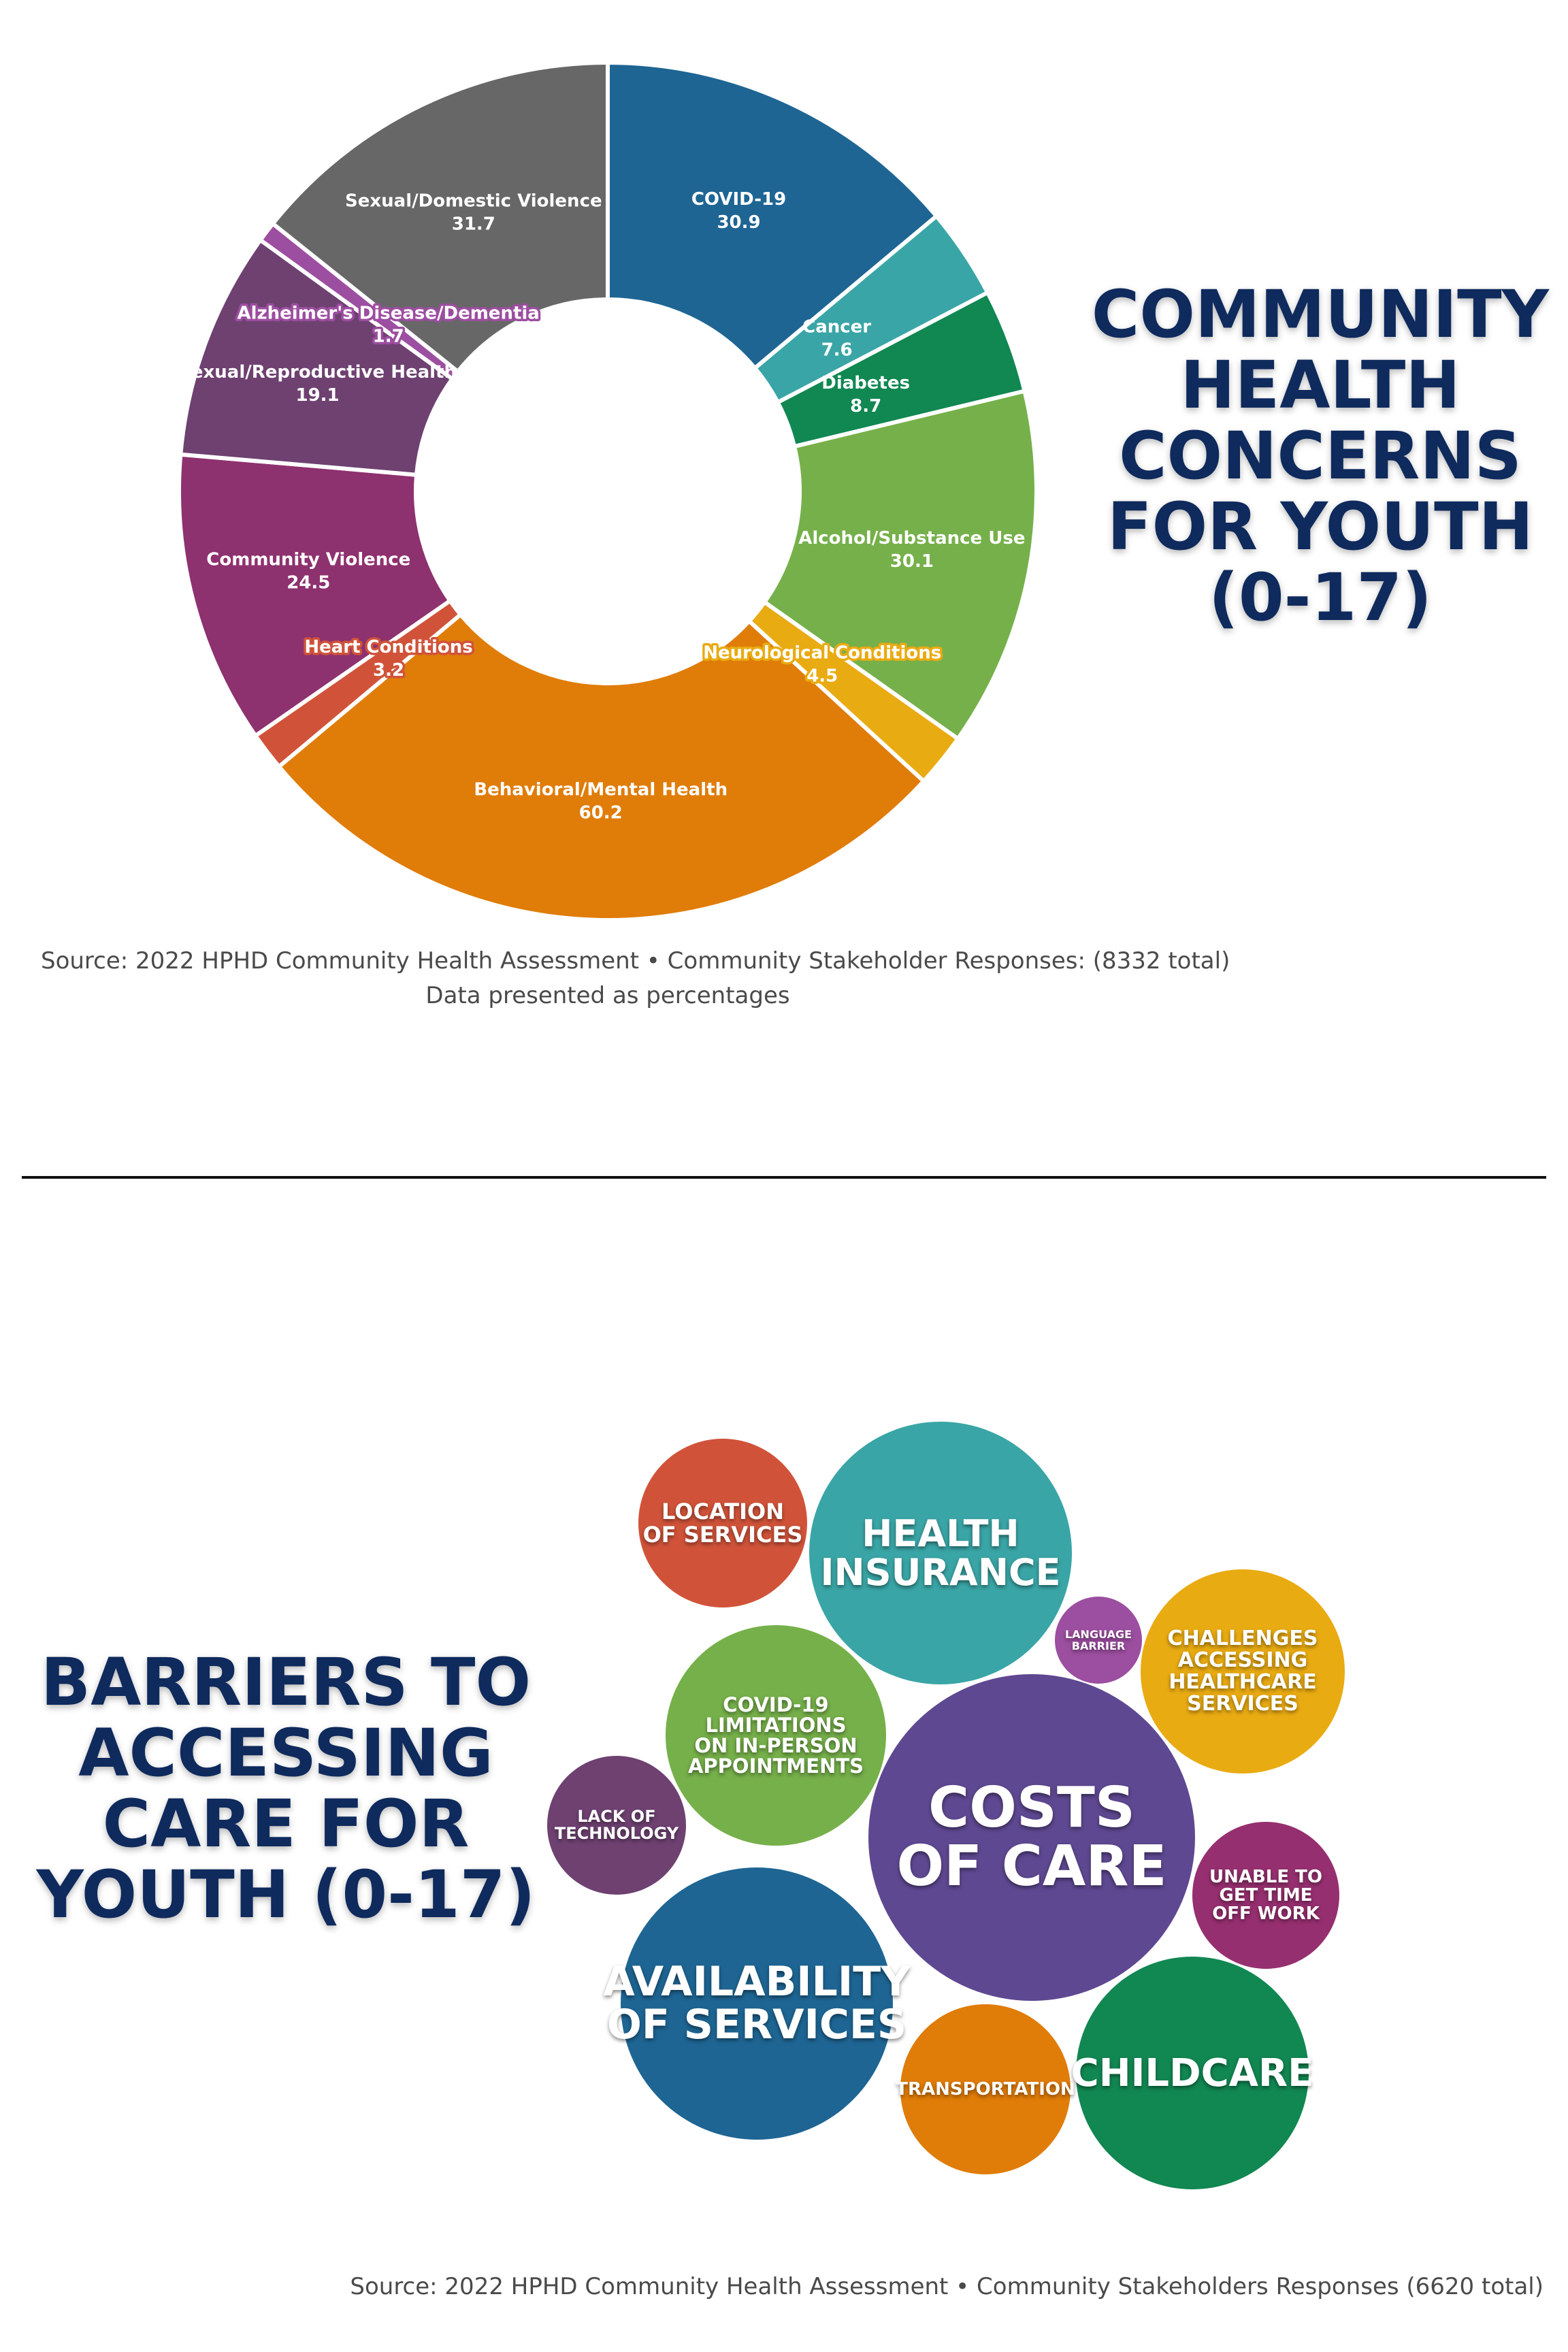 The width and height of the screenshot is (1568, 2352). Describe the element at coordinates (318, 372) in the screenshot. I see `slice-label-name: Sexual/Reproductive Health` at that location.